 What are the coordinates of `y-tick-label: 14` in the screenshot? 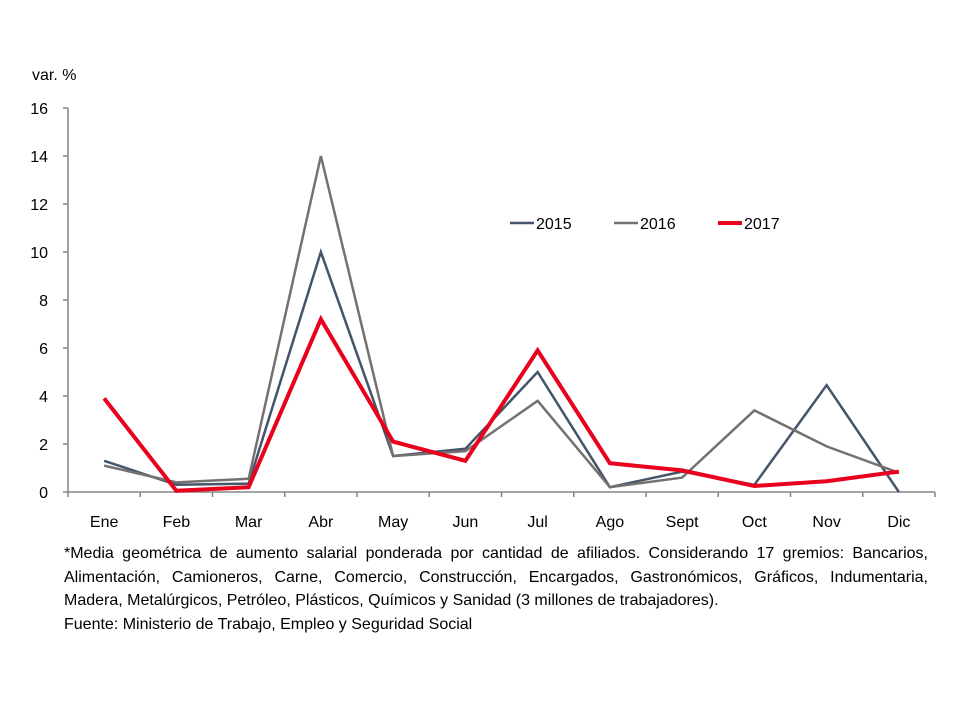 It's located at (39, 157).